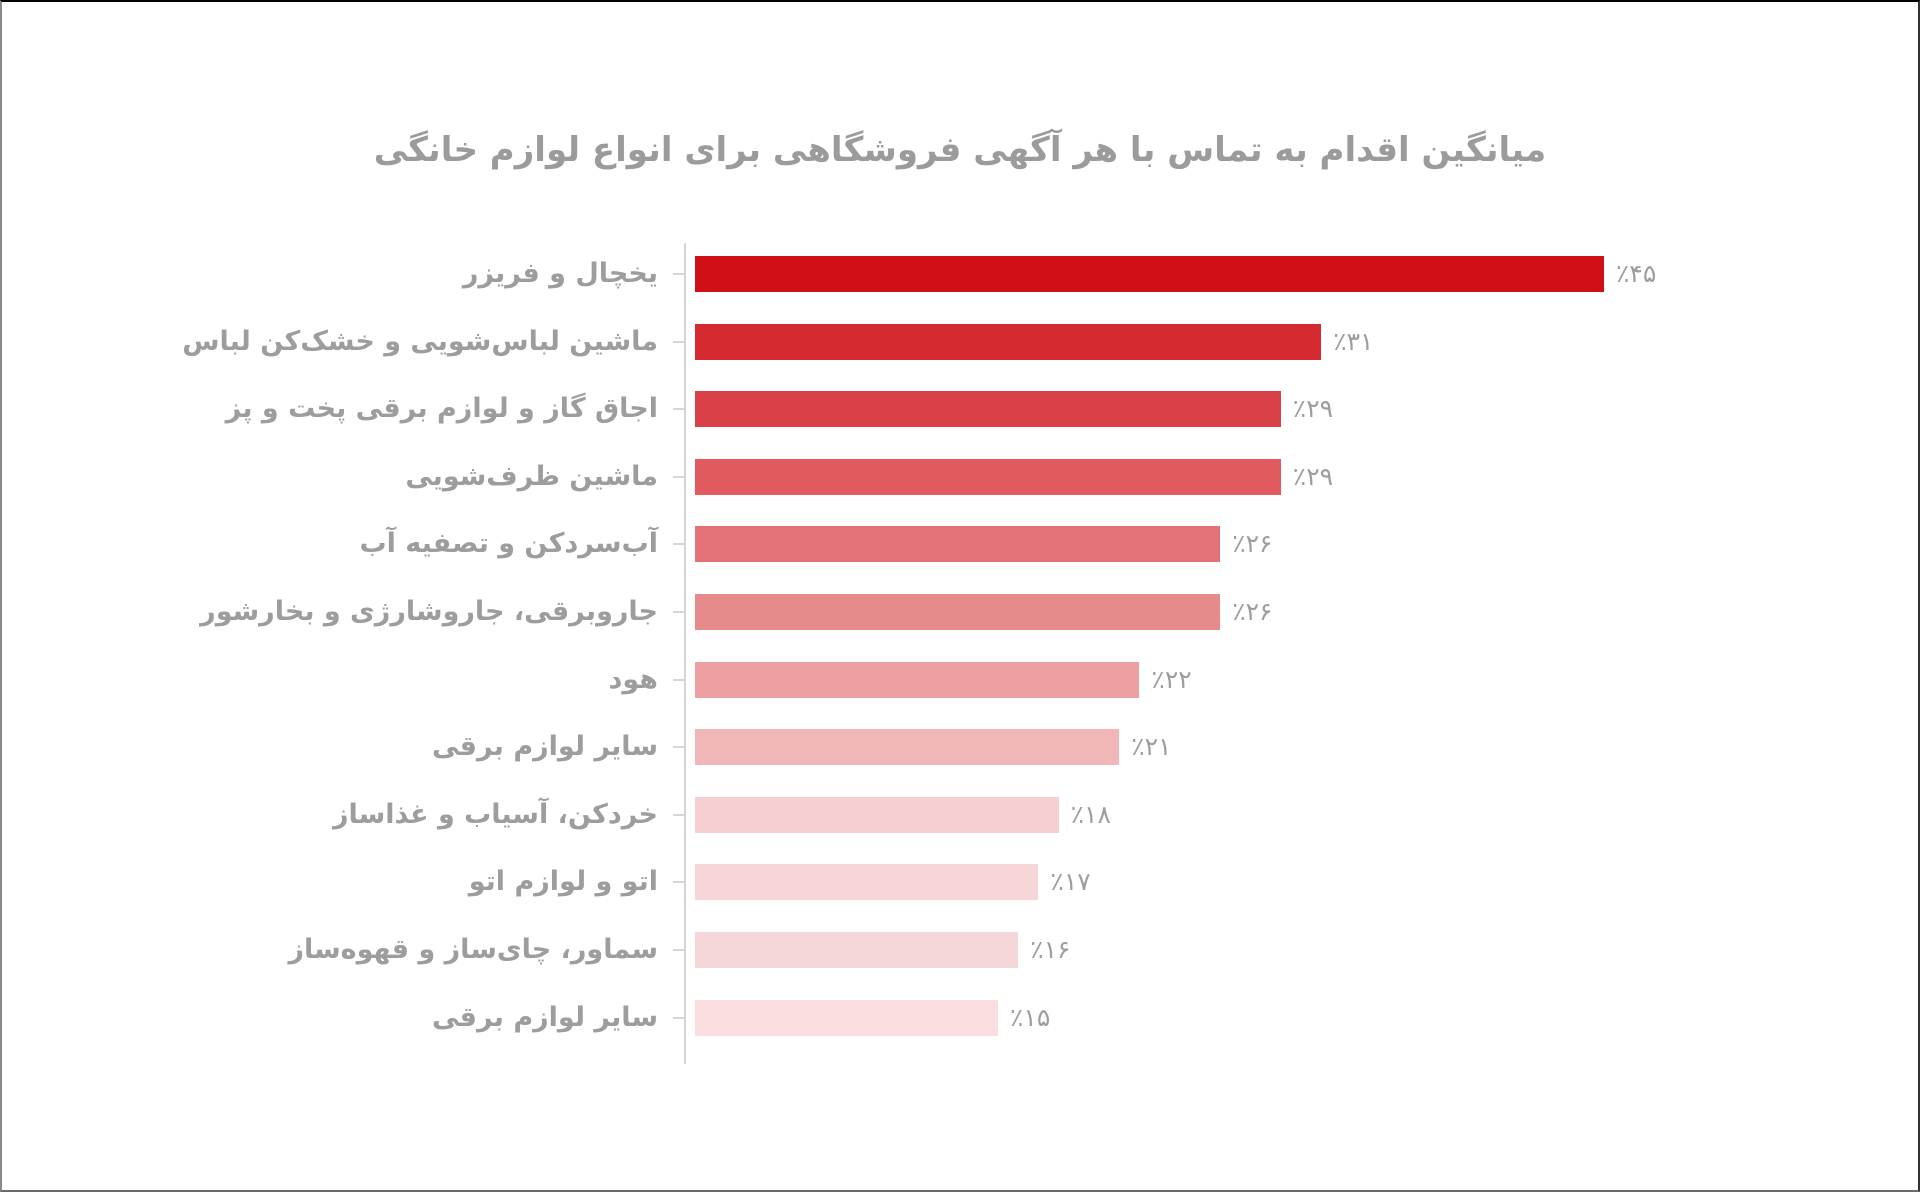  What do you see at coordinates (633, 679) in the screenshot?
I see `category-label: هود` at bounding box center [633, 679].